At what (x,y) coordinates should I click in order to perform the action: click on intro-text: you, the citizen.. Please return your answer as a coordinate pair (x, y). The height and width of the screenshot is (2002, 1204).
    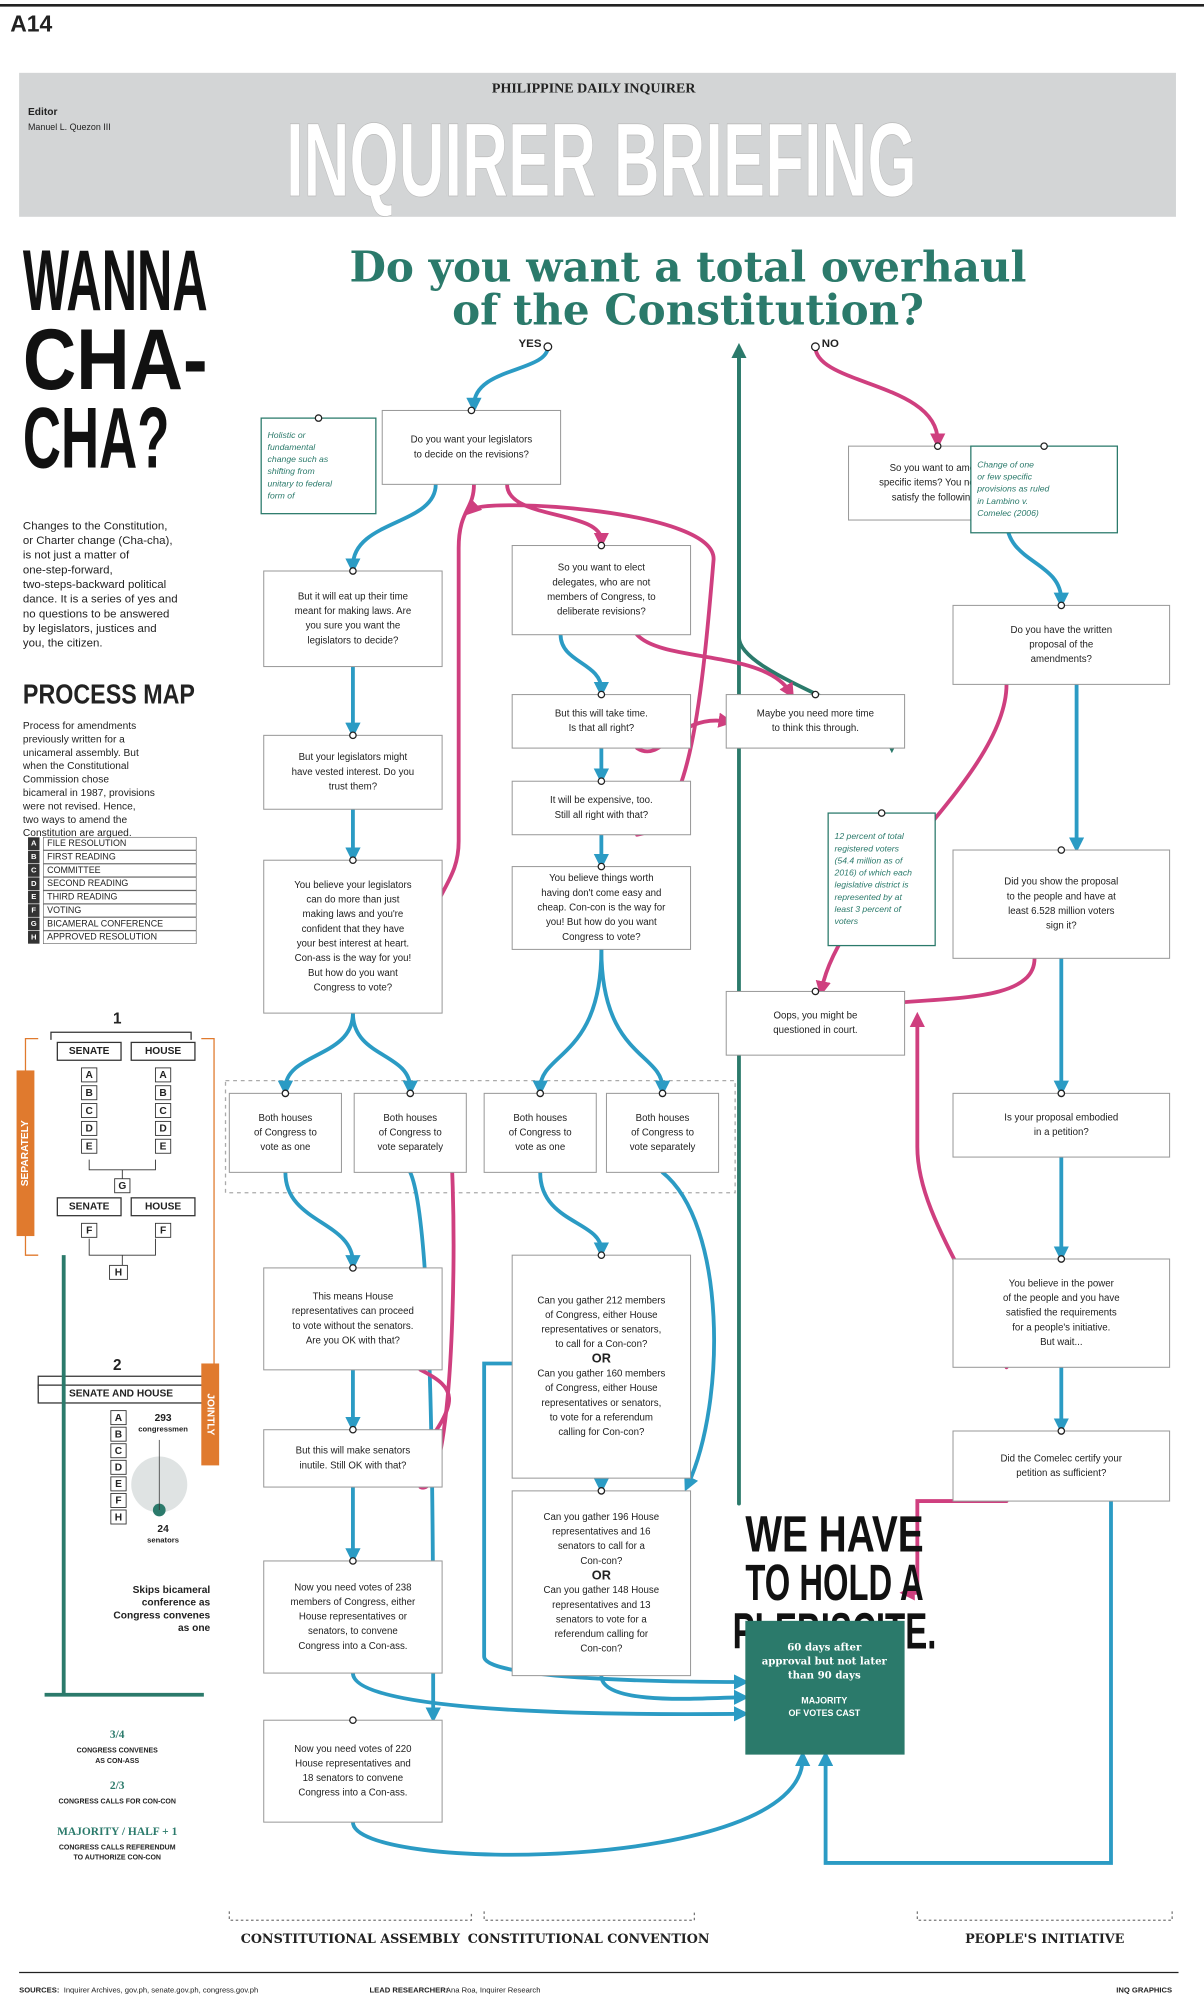
    Looking at the image, I should click on (63, 644).